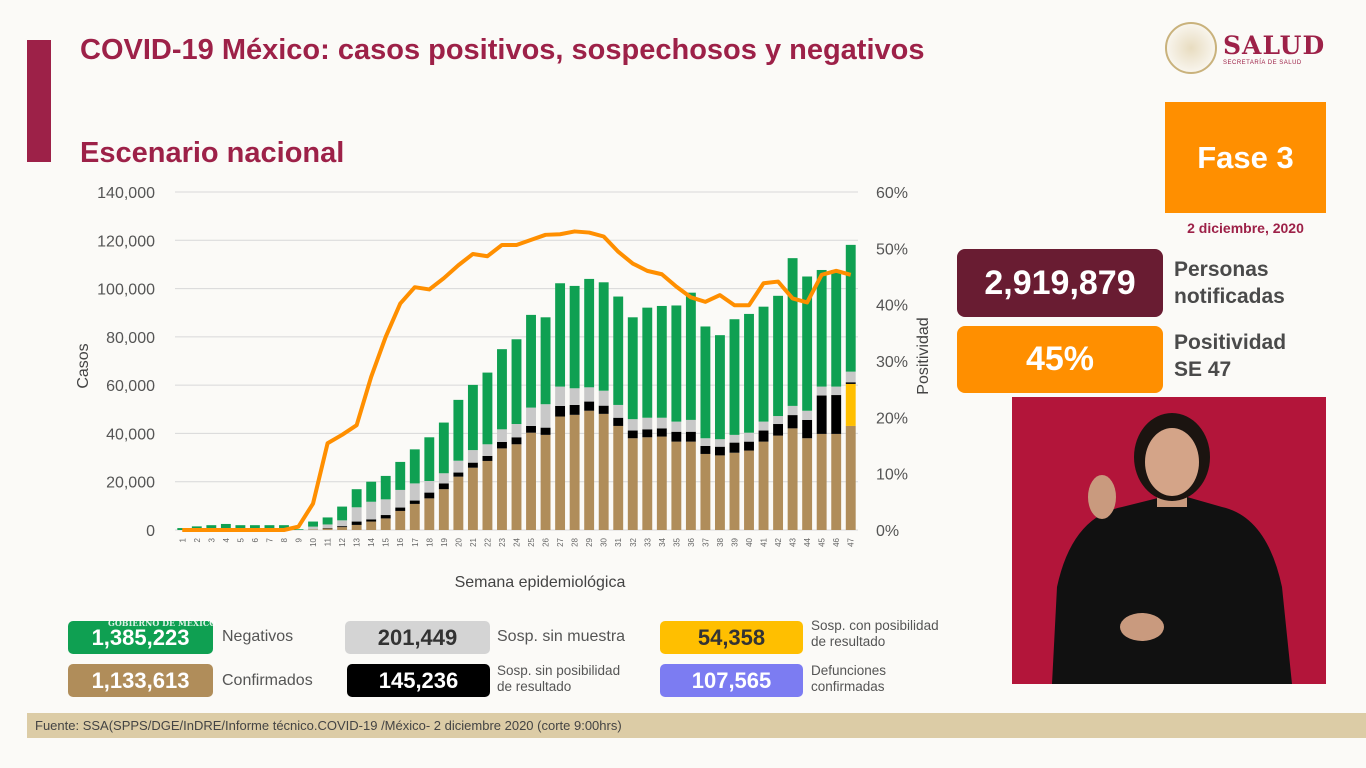 This screenshot has height=768, width=1366. What do you see at coordinates (892, 362) in the screenshot?
I see `y2-tick-label: 30%` at bounding box center [892, 362].